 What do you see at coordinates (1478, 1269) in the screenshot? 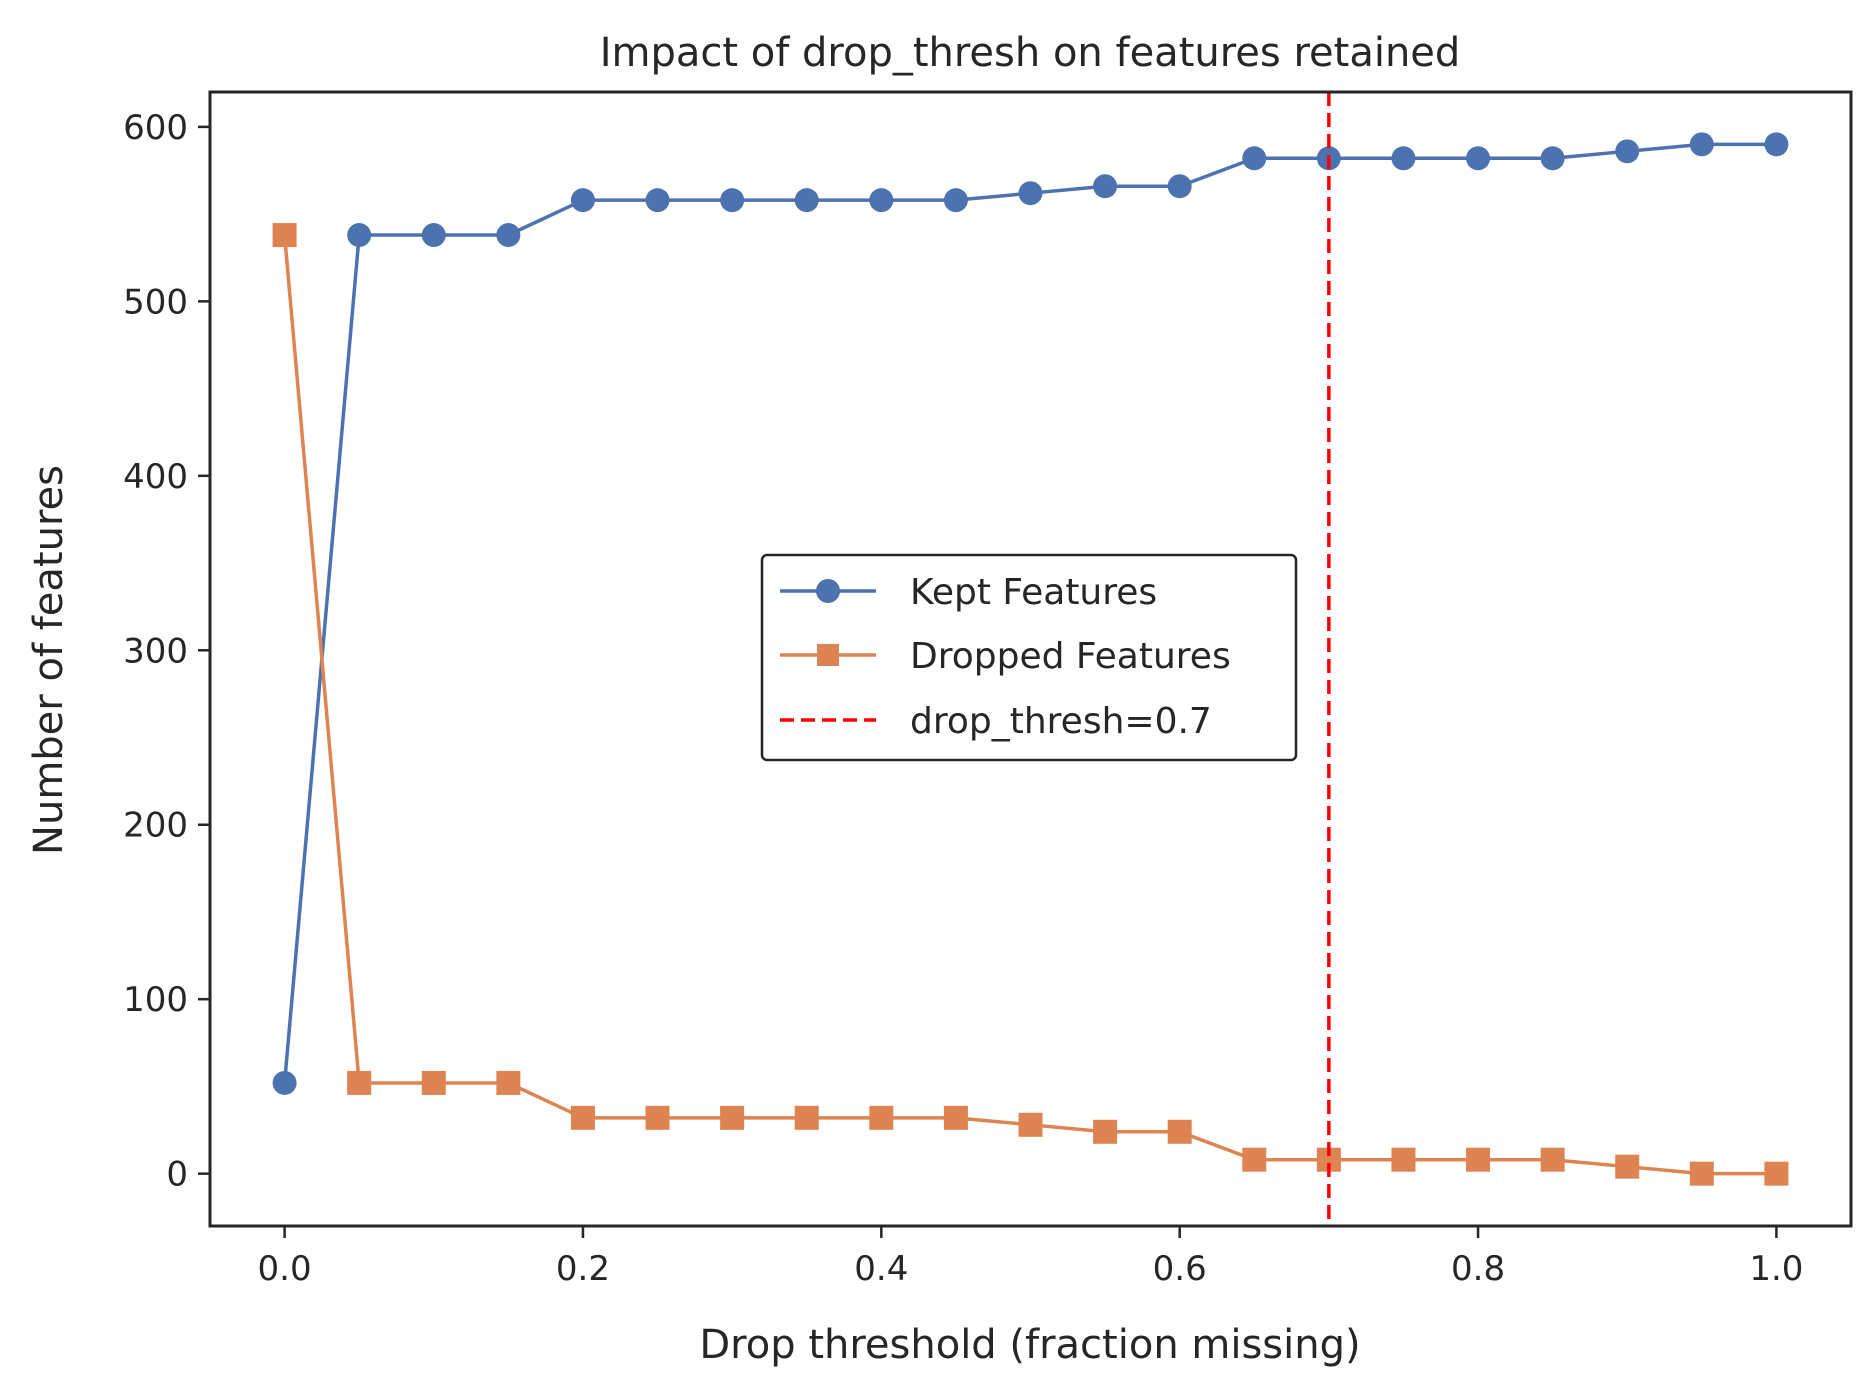
I see `x-tick-label: 0.8` at bounding box center [1478, 1269].